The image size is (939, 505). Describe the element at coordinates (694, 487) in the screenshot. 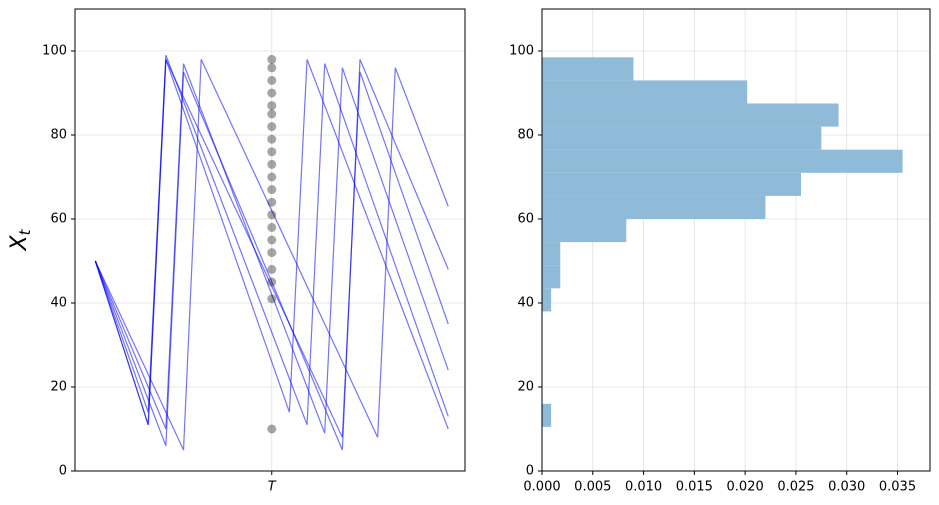

I see `x-tick-label: 0.015` at that location.